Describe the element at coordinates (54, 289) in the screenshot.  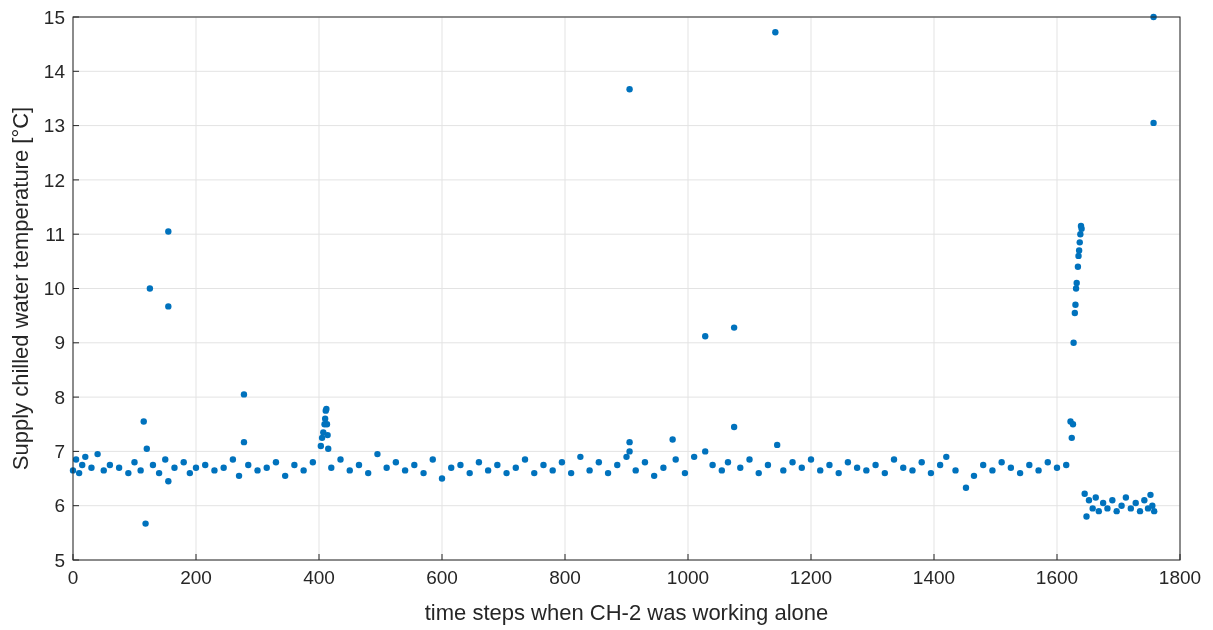
I see `y-tick-label: 10` at that location.